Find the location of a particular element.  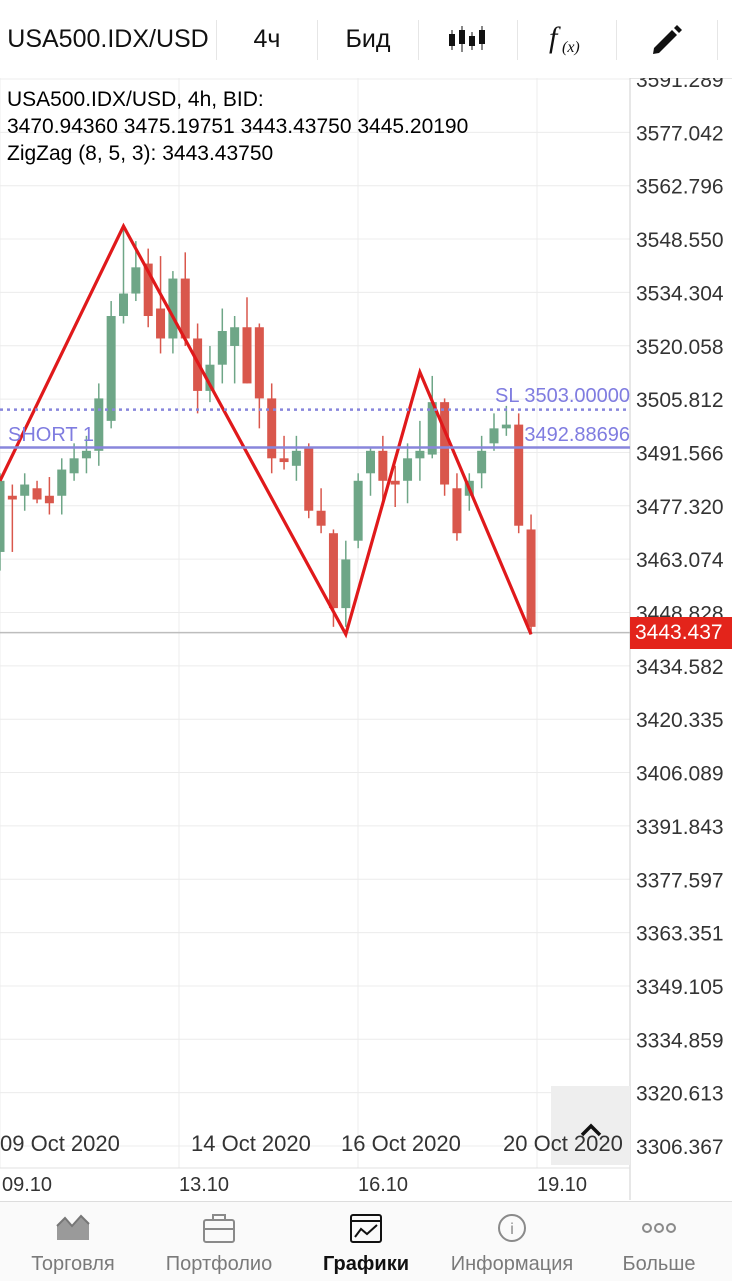

chart-toolbar: USA500.IDX/USD 4ч Бид f (x) is located at coordinates (366, 39).